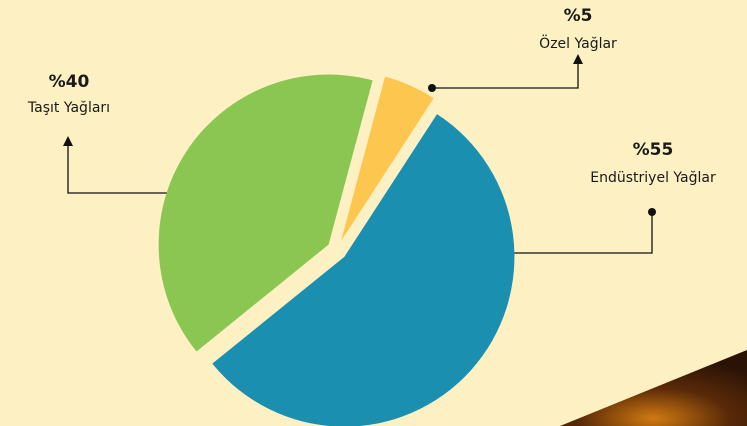  Describe the element at coordinates (653, 388) in the screenshot. I see `corner-decoration` at that location.